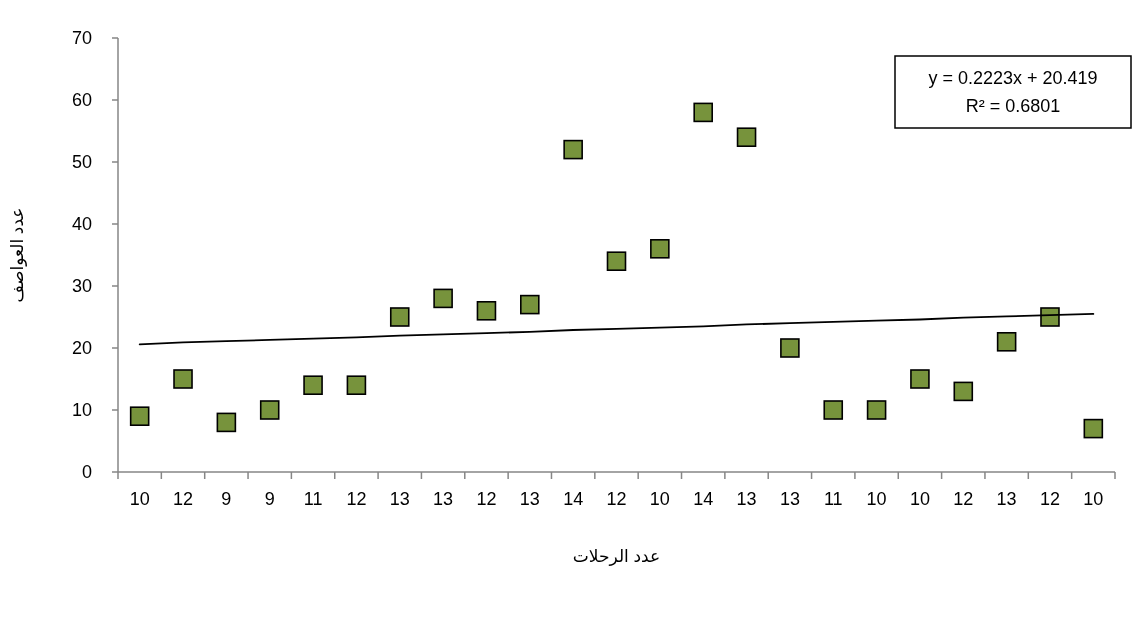 The width and height of the screenshot is (1133, 638). I want to click on y-tick-label: 70, so click(81, 38).